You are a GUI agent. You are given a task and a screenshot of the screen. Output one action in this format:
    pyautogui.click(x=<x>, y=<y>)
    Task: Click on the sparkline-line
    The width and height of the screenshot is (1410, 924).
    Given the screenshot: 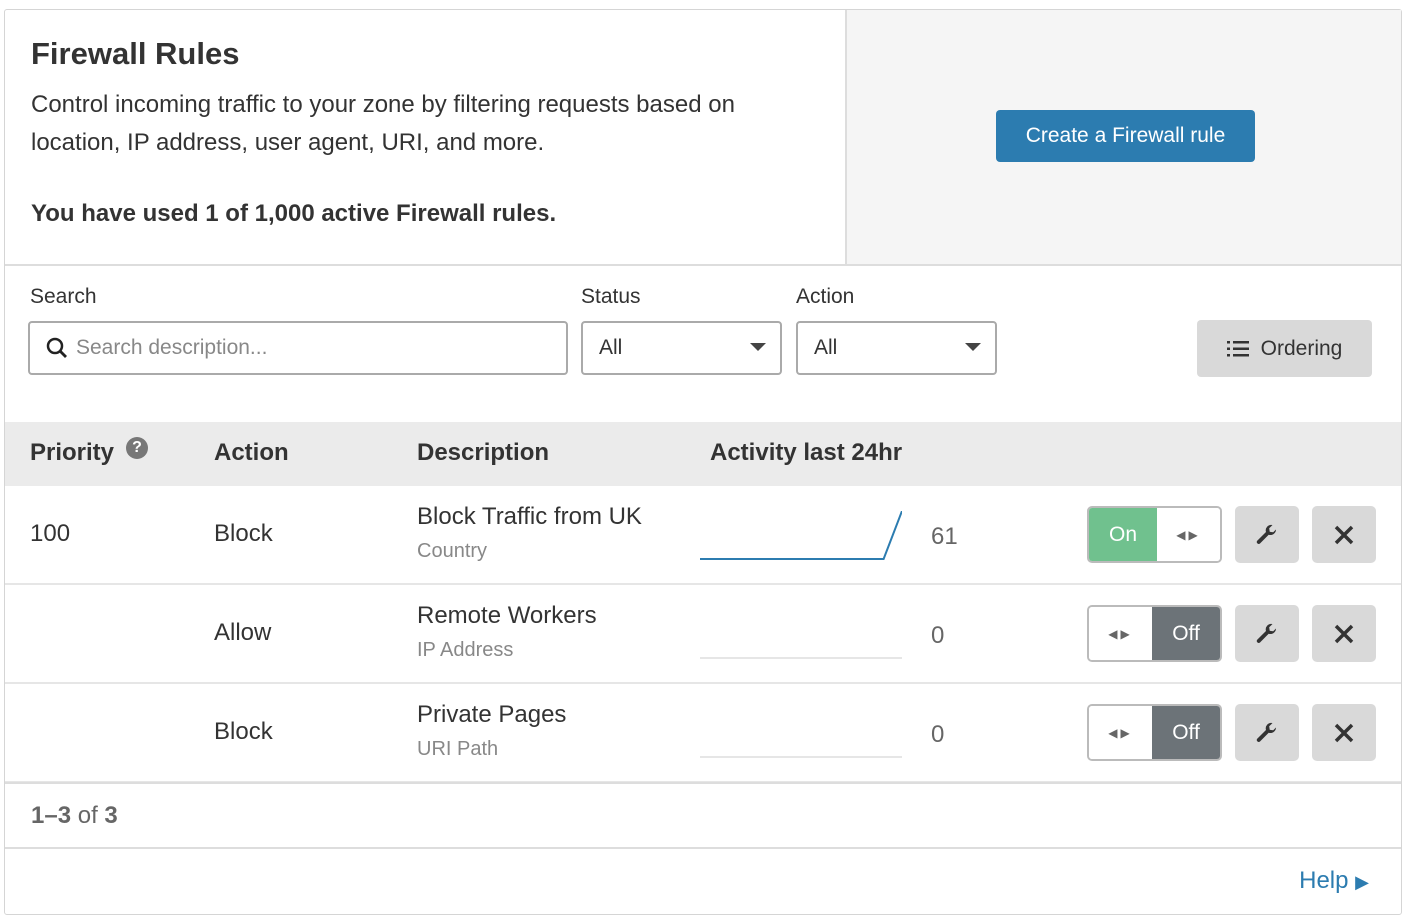 What is the action you would take?
    pyautogui.click(x=801, y=535)
    